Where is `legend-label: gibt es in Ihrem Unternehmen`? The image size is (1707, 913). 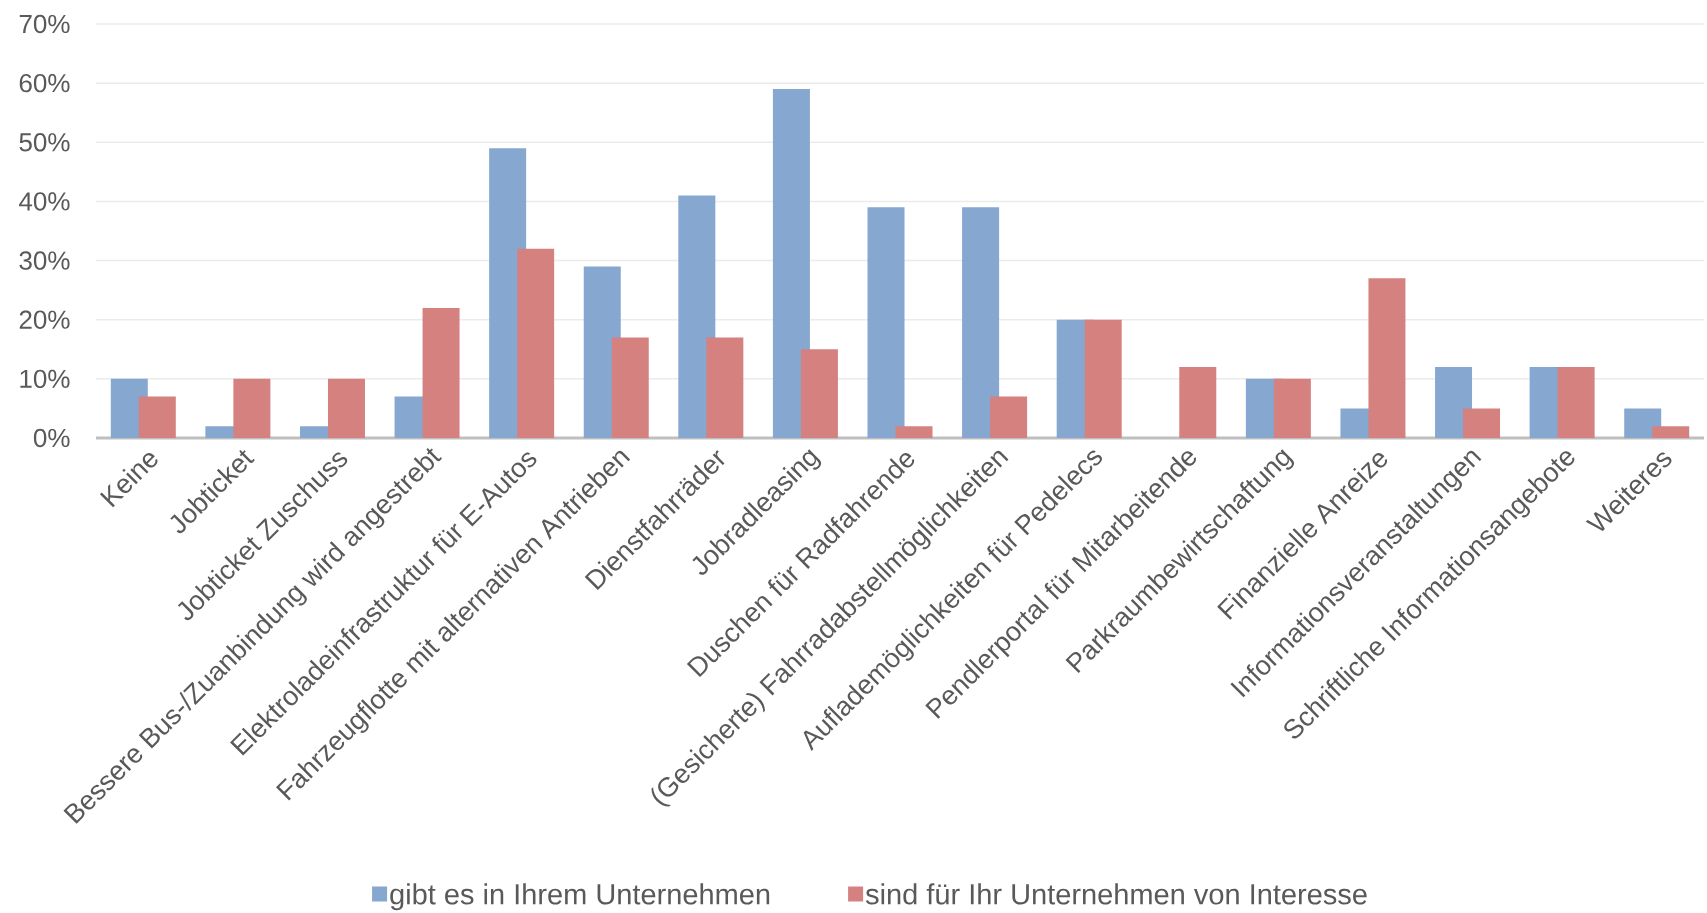
legend-label: gibt es in Ihrem Unternehmen is located at coordinates (580, 897).